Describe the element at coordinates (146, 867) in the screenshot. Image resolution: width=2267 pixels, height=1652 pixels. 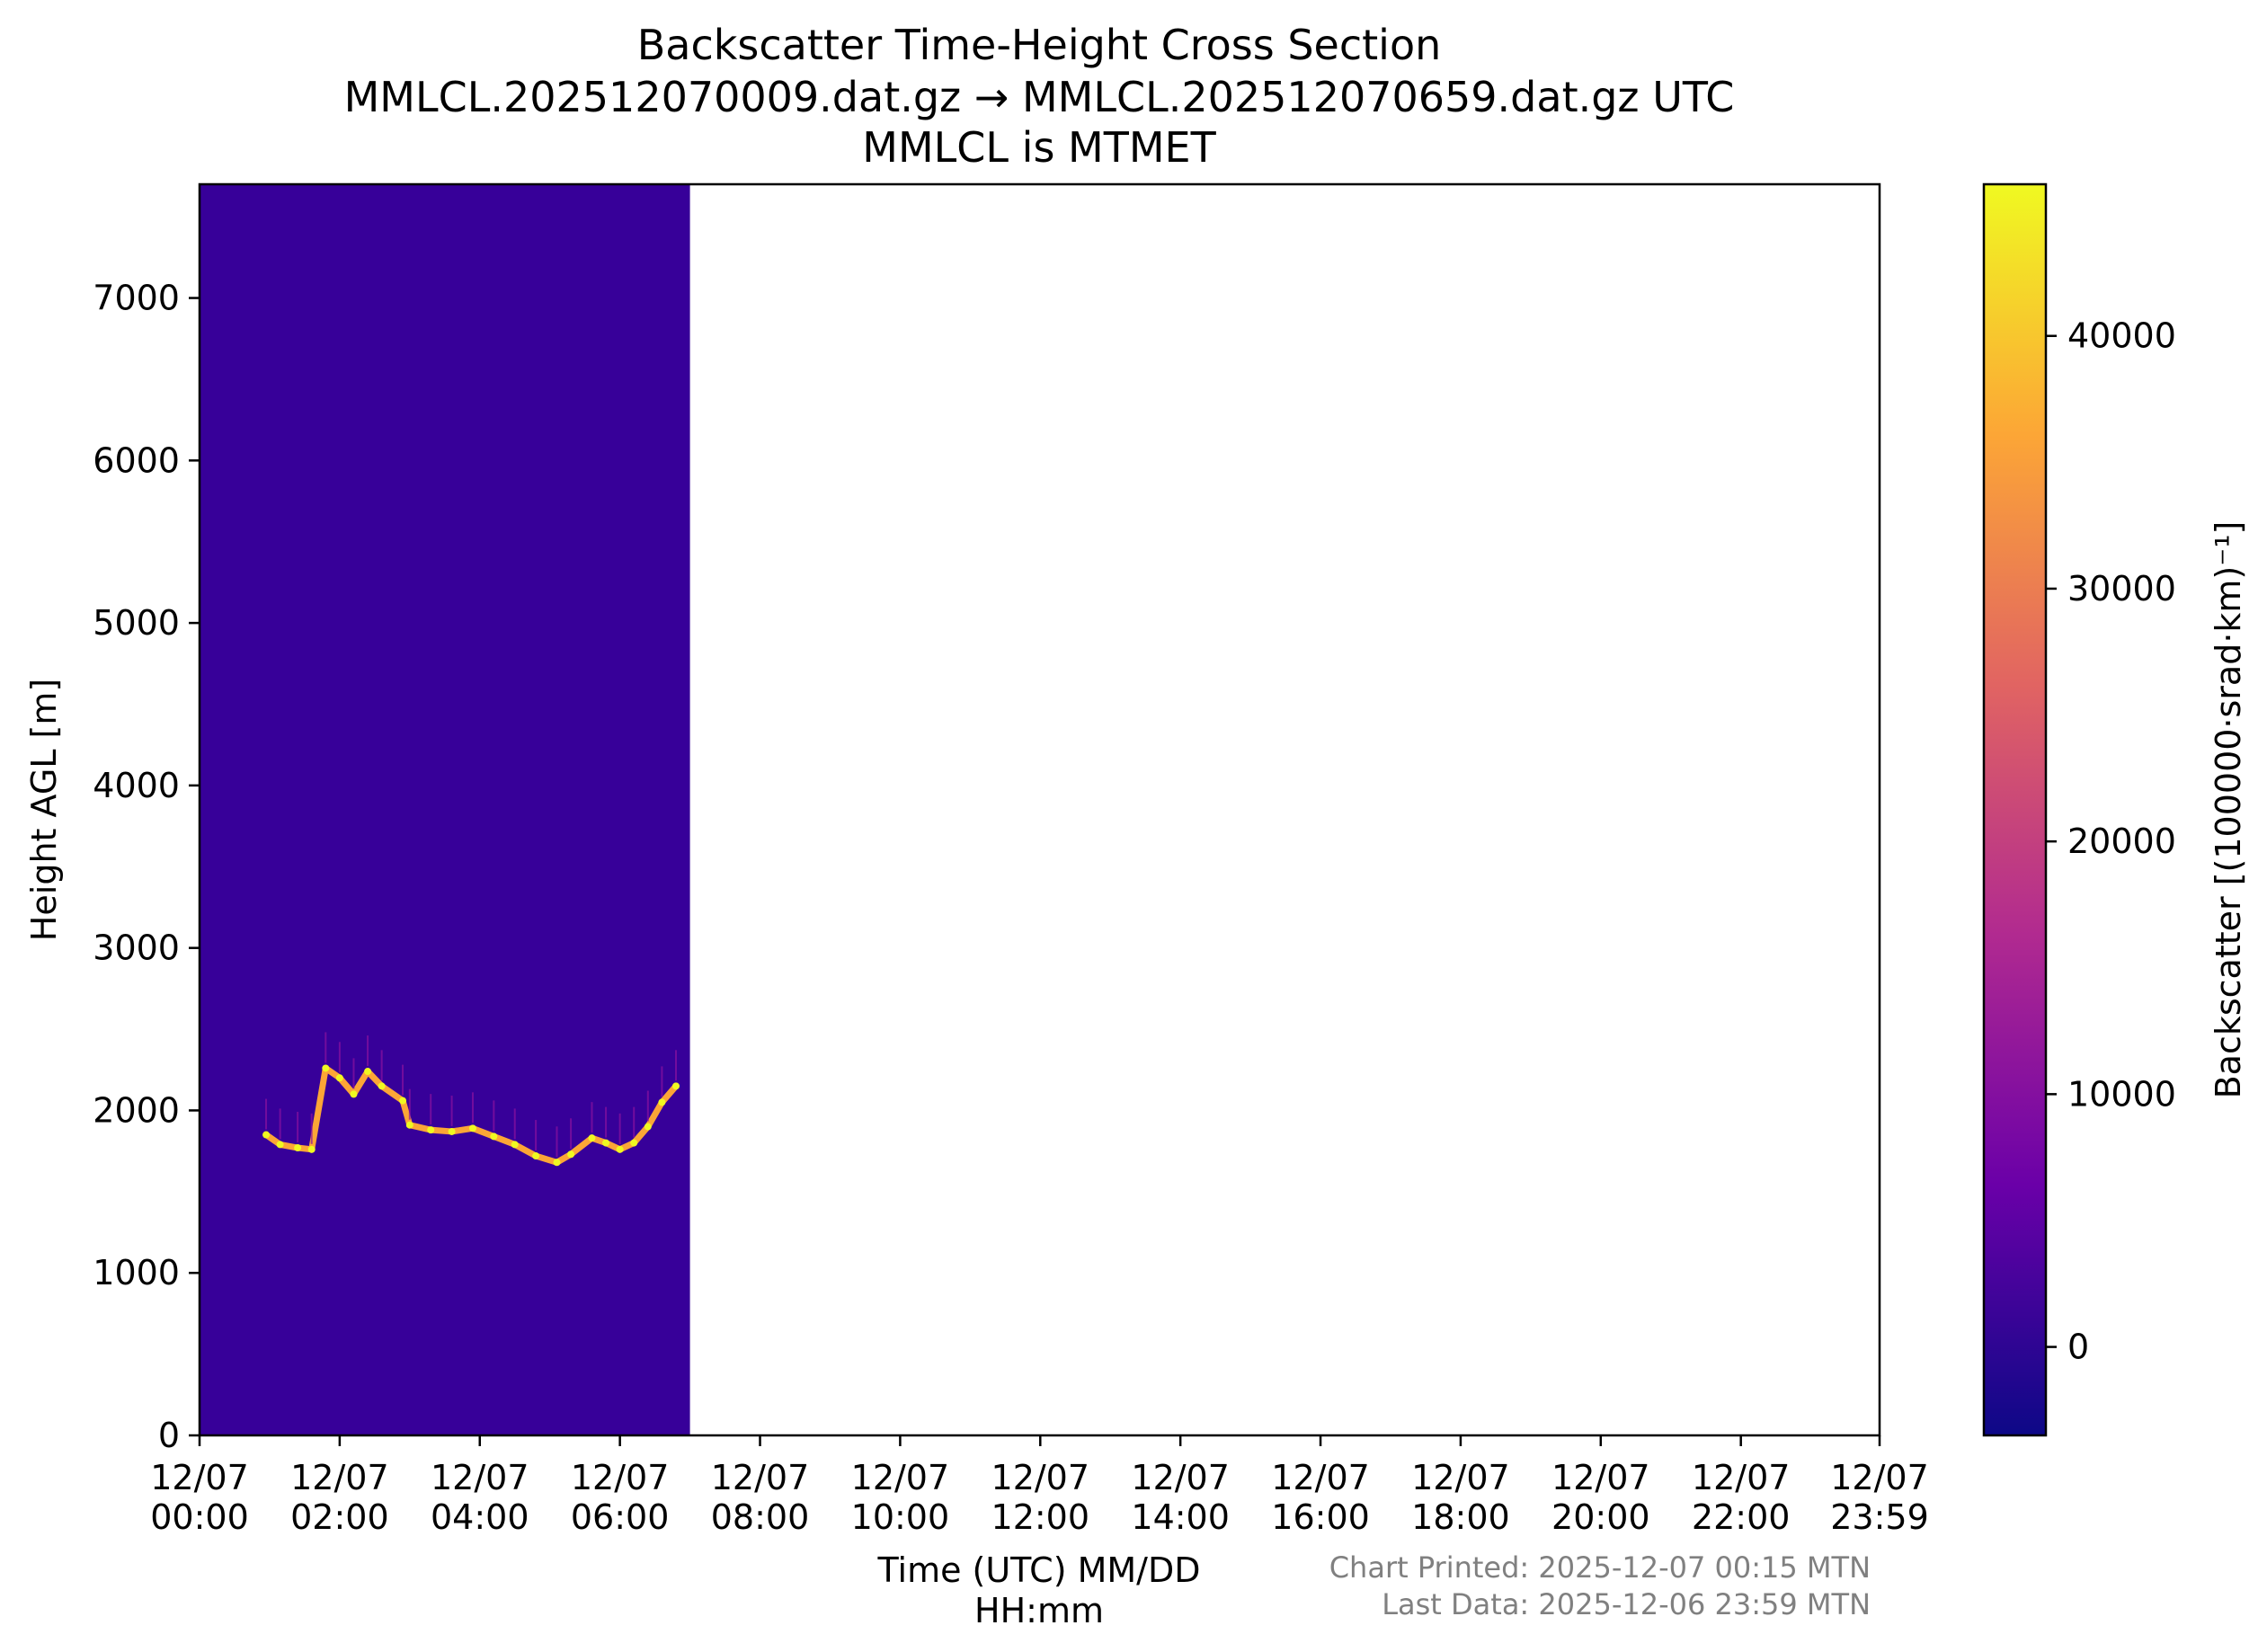
I see `y-axis: 0 1000 2000 3000 4000 5000 6000 7000` at that location.